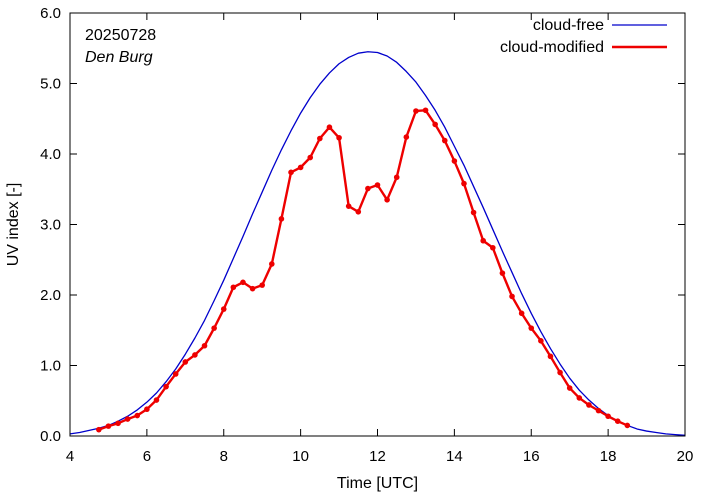 The height and width of the screenshot is (497, 702). Describe the element at coordinates (608, 456) in the screenshot. I see `x-tick-label: 18` at that location.